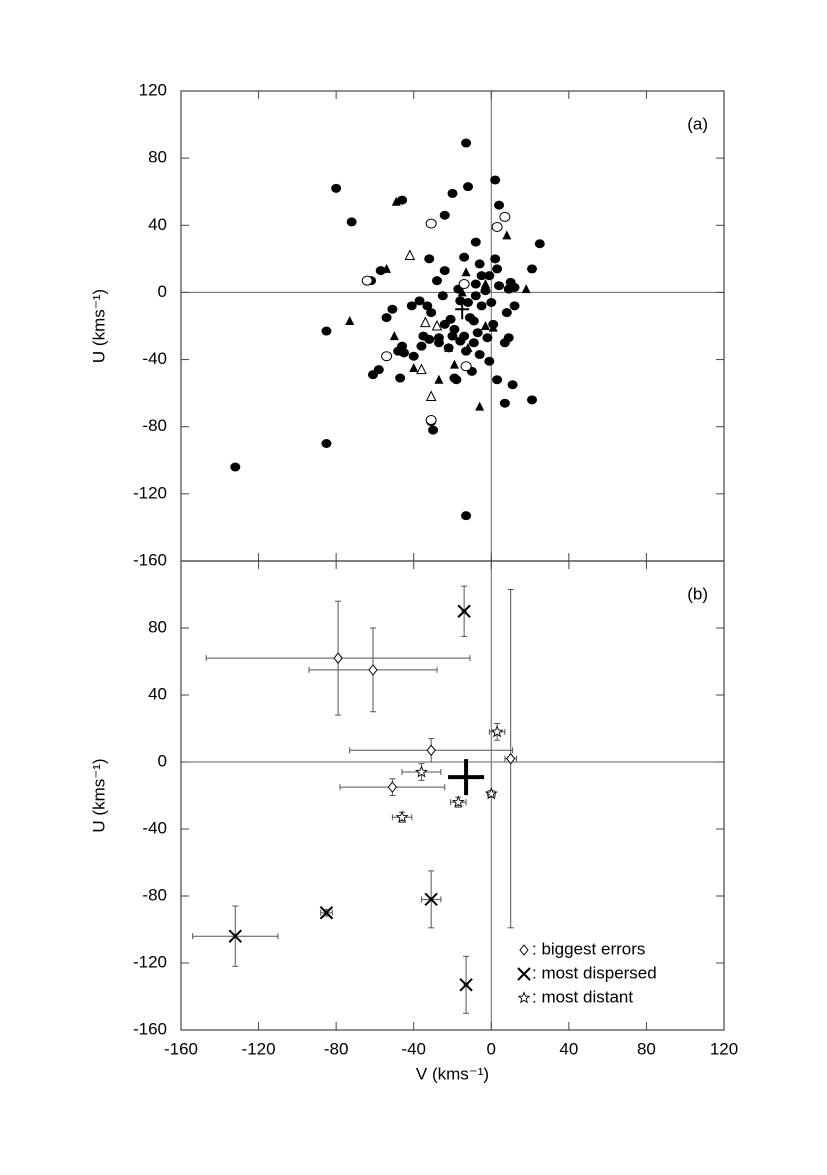 This screenshot has width=827, height=1175. Describe the element at coordinates (466, 777) in the screenshot. I see `plus-stroke` at that location.